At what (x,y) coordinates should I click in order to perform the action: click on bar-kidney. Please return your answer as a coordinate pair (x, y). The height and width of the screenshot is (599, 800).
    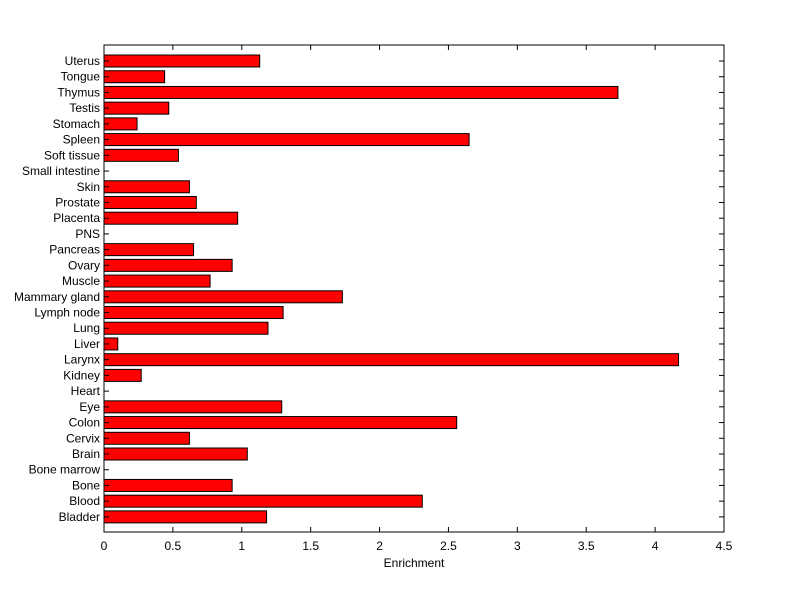
    Looking at the image, I should click on (122, 375).